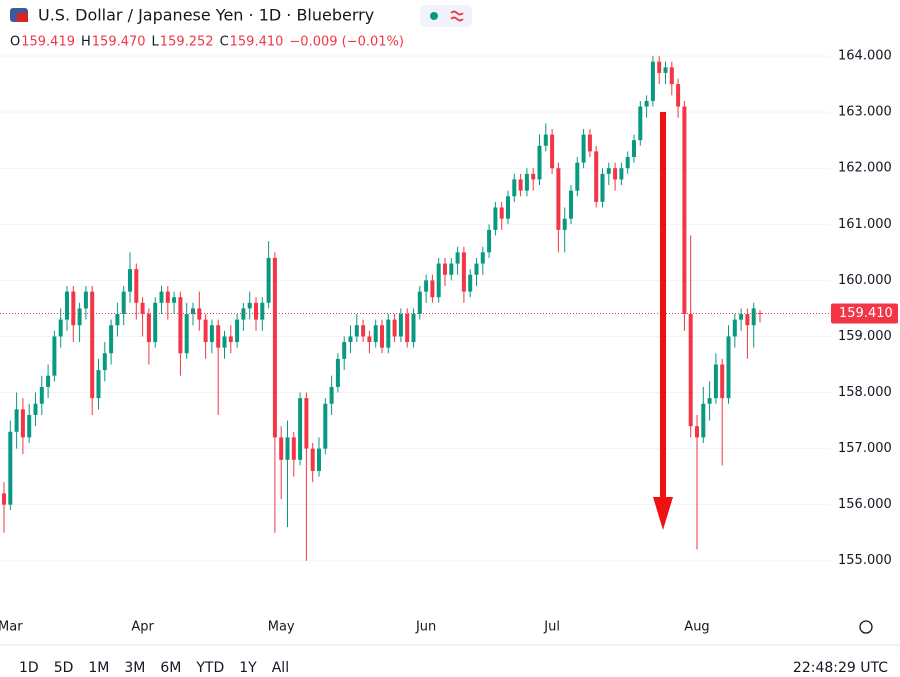  Describe the element at coordinates (446, 16) in the screenshot. I see `status-badge` at that location.